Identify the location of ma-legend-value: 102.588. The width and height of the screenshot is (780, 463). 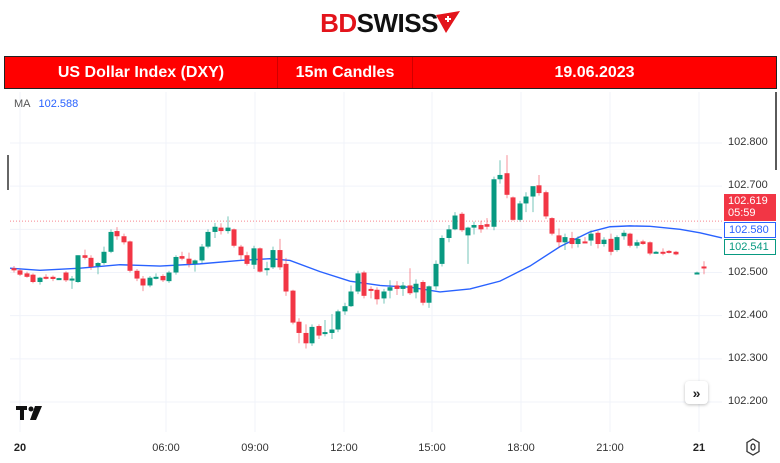
(58, 104).